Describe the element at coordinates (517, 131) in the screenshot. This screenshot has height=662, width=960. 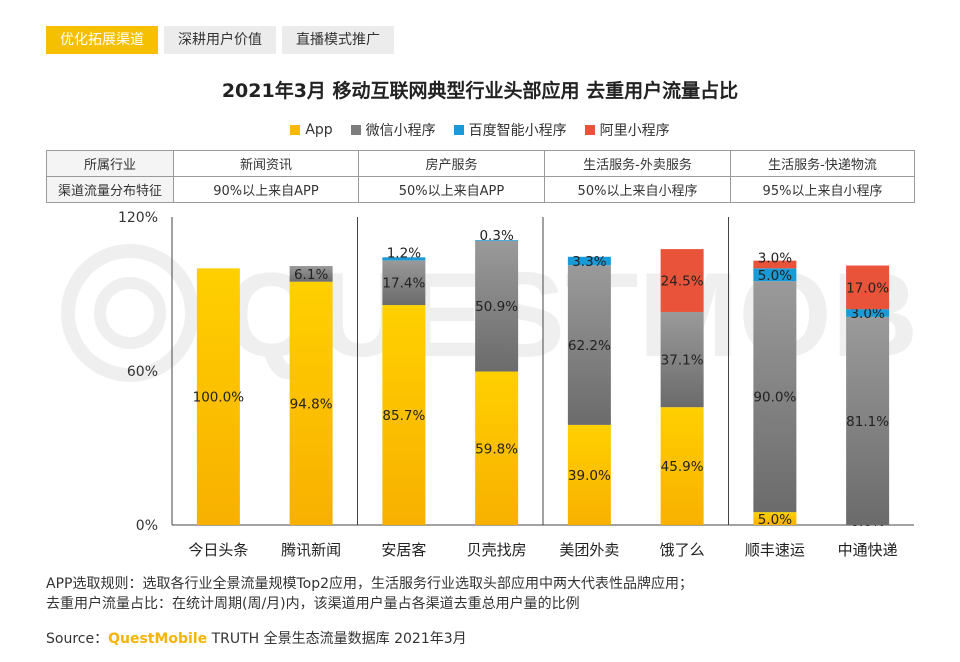
I see `legend-label-baidu: 百度智能小程序` at that location.